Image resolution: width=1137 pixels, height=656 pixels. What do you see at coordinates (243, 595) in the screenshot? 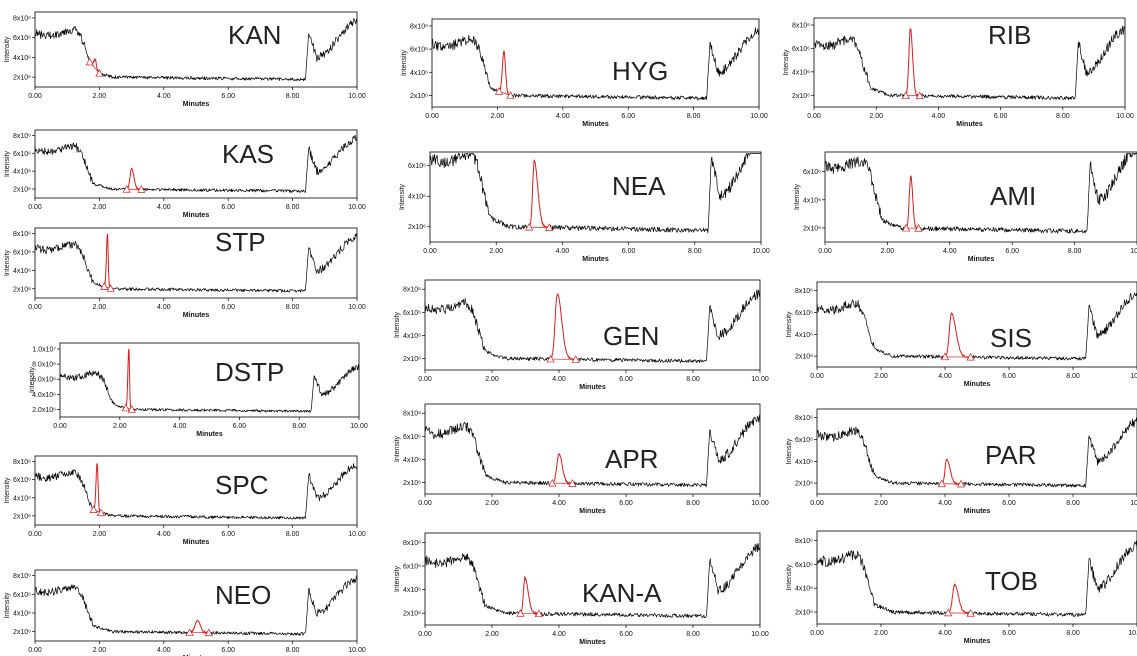
I see `analyte-label: NEO` at bounding box center [243, 595].